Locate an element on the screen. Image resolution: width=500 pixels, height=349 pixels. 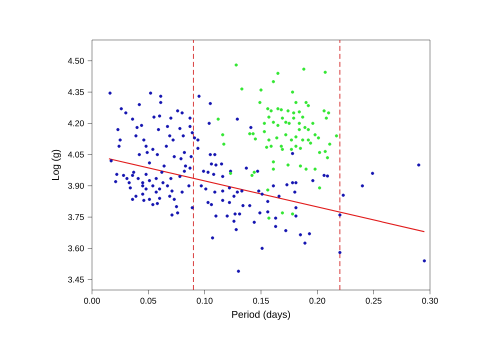
y-tick-label: 3.90 is located at coordinates (76, 185).